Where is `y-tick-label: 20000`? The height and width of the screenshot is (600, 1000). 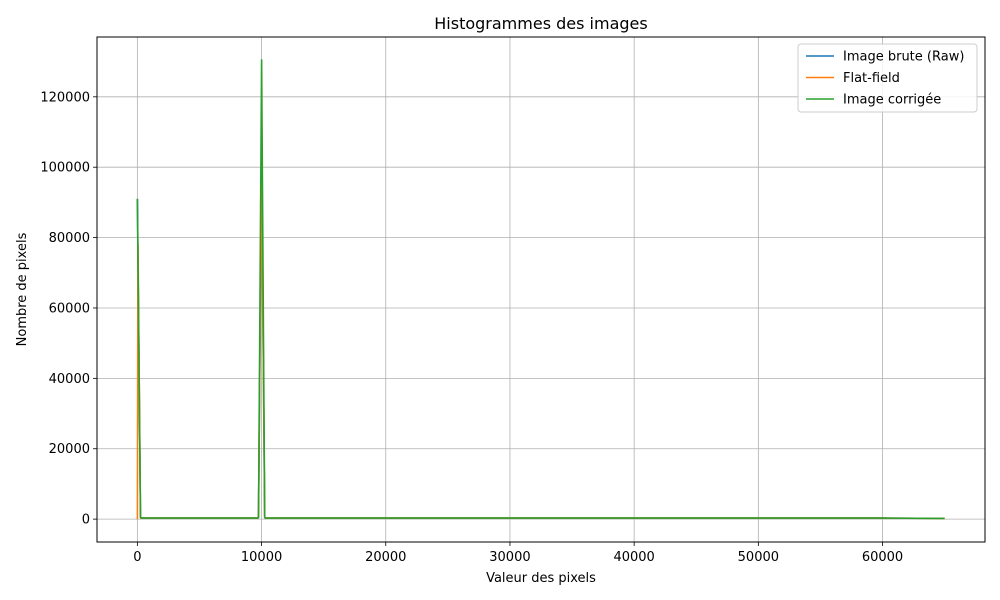
y-tick-label: 20000 is located at coordinates (69, 449).